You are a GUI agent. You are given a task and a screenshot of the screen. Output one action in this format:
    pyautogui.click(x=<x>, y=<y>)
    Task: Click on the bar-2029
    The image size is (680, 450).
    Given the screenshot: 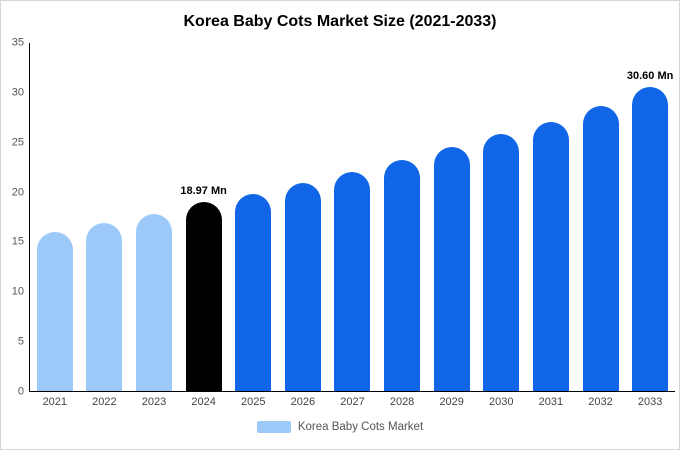 What is the action you would take?
    pyautogui.click(x=451, y=269)
    